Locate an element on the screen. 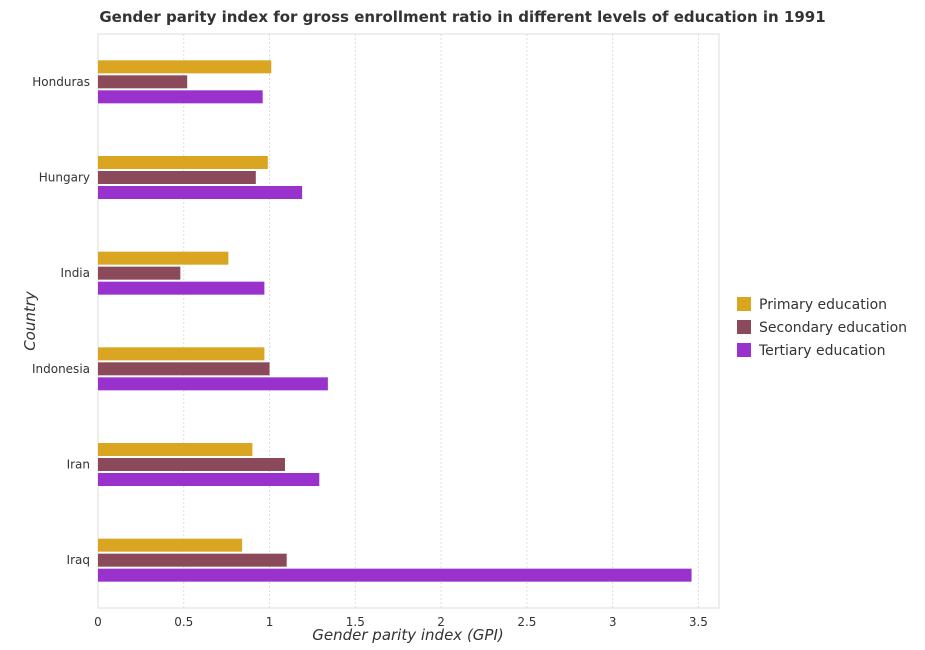  x-tick-label: 2 is located at coordinates (441, 622).